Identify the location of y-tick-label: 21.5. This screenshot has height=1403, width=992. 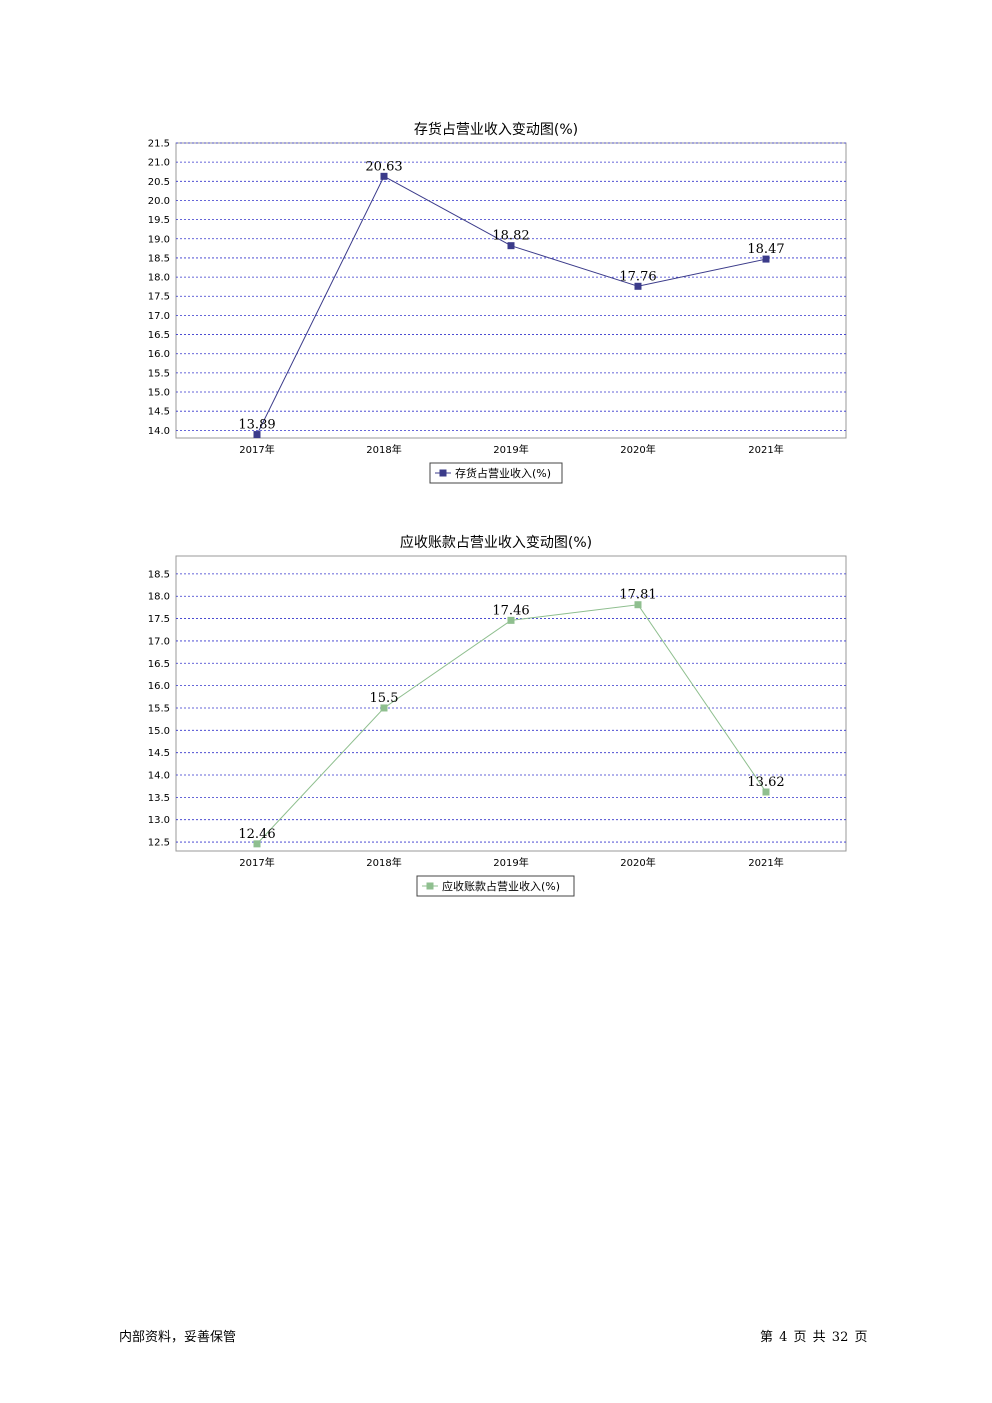
(159, 144).